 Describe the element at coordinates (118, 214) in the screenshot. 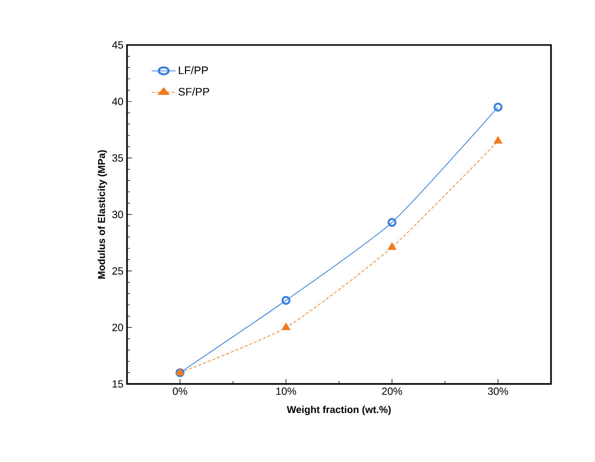

I see `y-tick-label: 30` at that location.